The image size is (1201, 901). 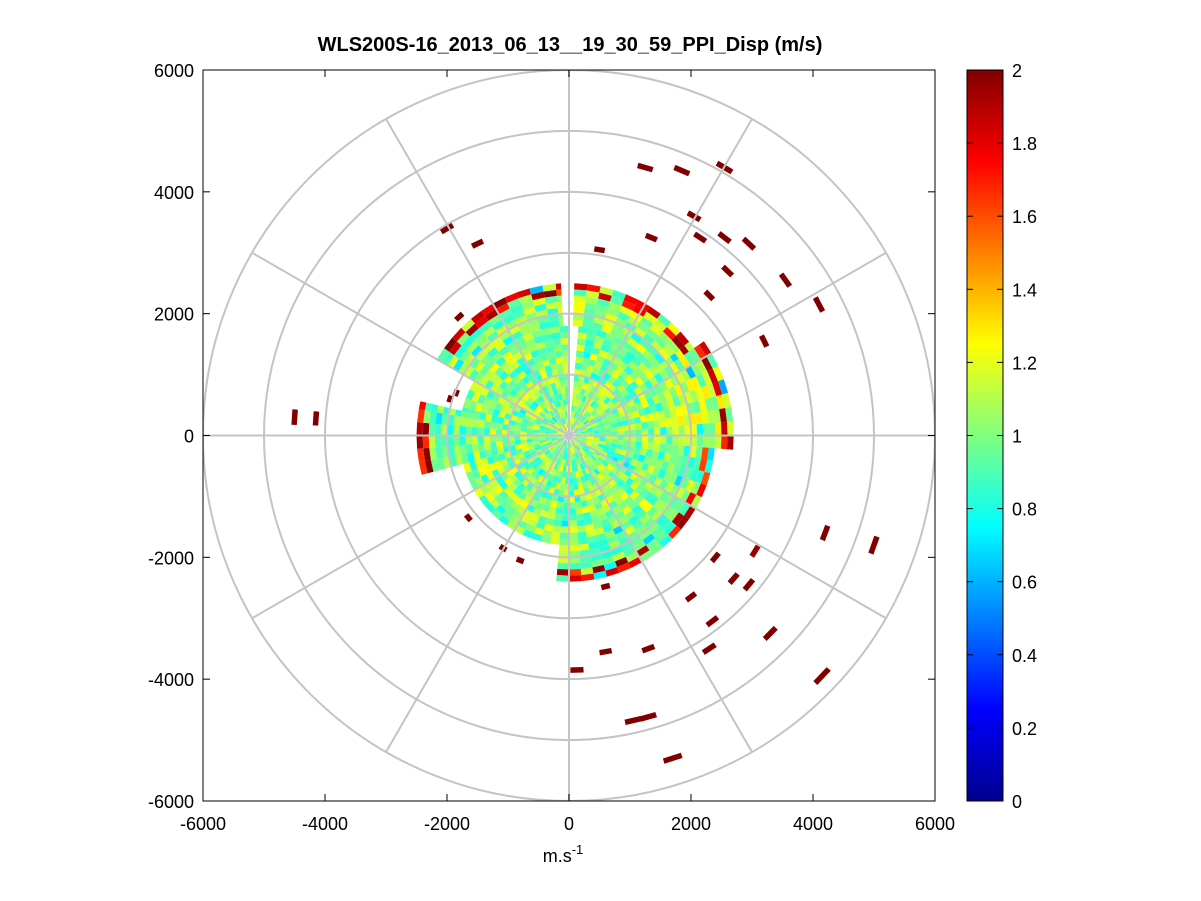 I want to click on colorbar-tick-label: 0.6, so click(x=1024, y=583).